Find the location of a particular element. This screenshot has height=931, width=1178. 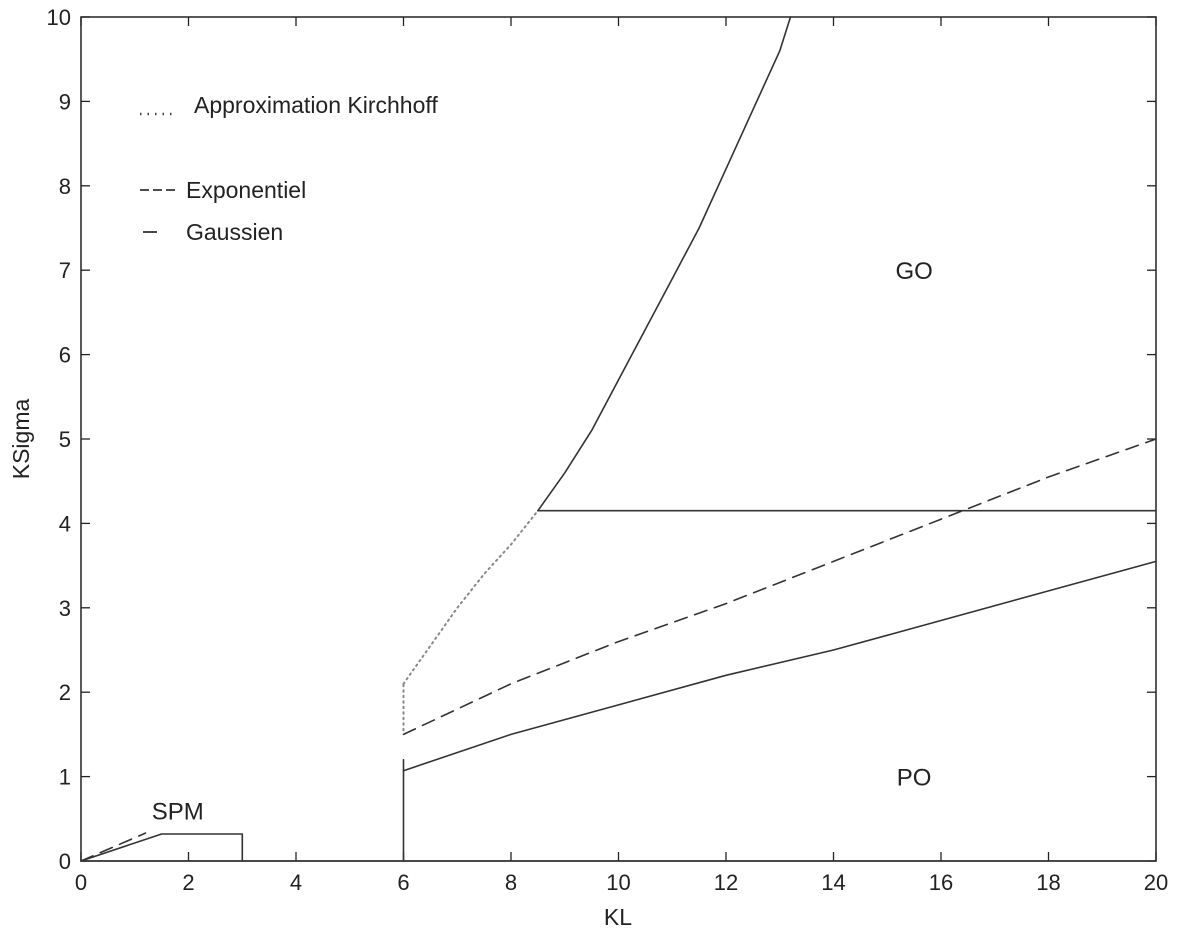

x-tick-label: 20 is located at coordinates (1156, 882).